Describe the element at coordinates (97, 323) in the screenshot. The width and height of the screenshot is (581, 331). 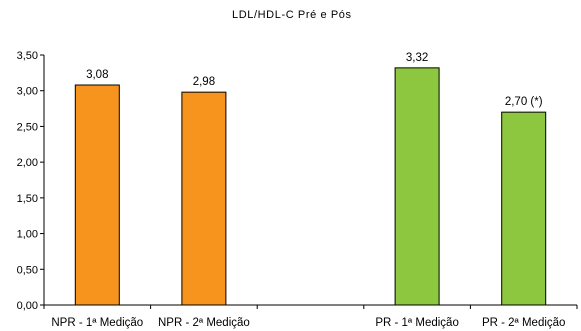
I see `category-label: NPR - 1ª Medição` at that location.